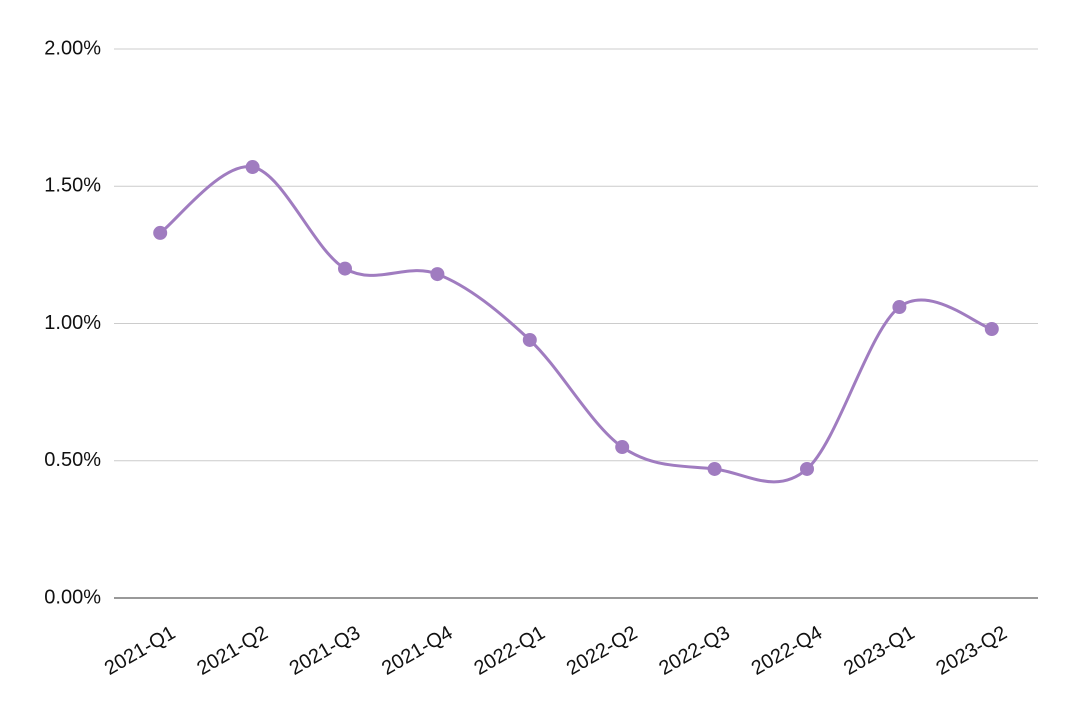 The height and width of the screenshot is (704, 1074). Describe the element at coordinates (140, 651) in the screenshot. I see `x-tick-label: 2021-Q1` at that location.